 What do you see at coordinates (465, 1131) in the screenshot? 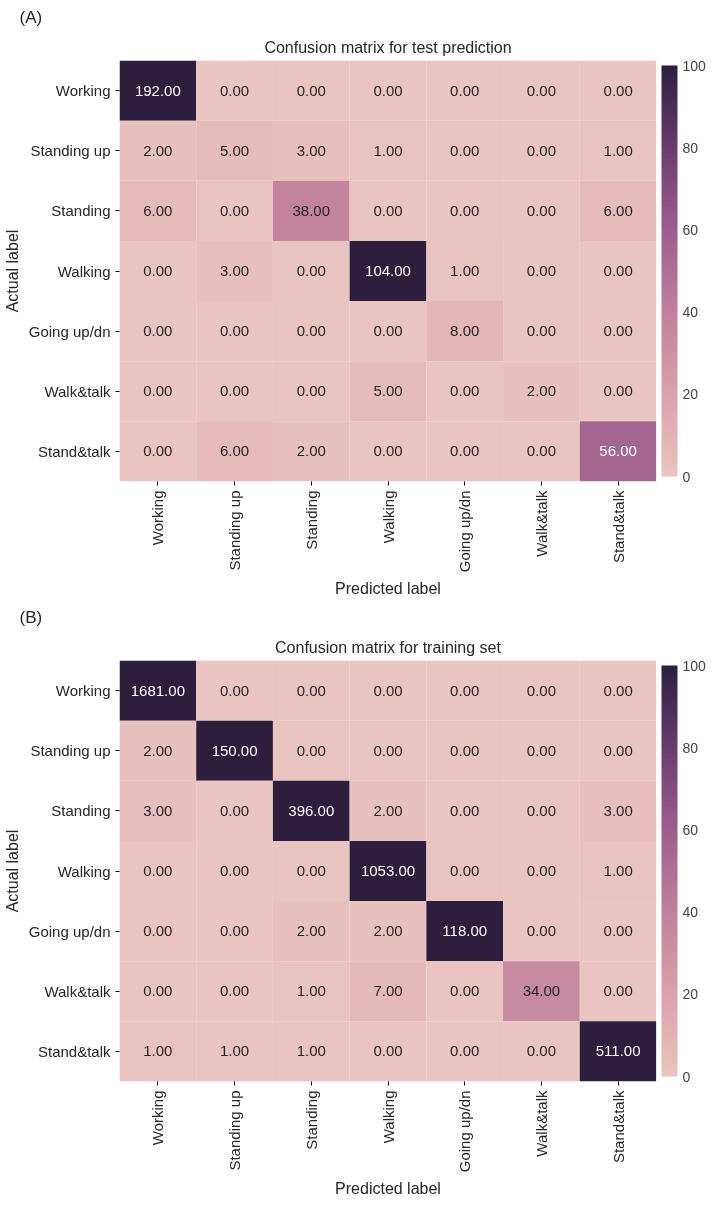
I see `x-tick-label: Going up/dn` at bounding box center [465, 1131].